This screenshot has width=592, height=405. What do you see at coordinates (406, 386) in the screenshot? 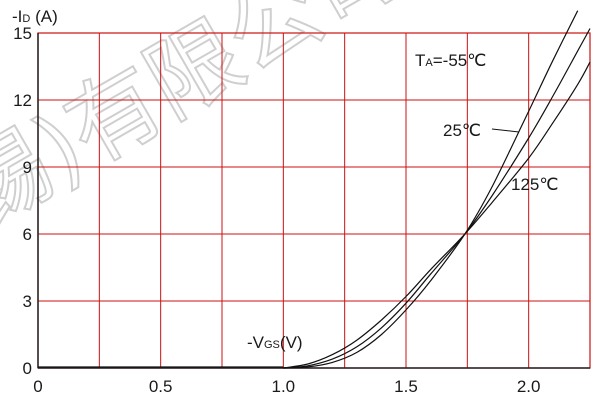
I see `x-tick-label: 1.5` at bounding box center [406, 386].